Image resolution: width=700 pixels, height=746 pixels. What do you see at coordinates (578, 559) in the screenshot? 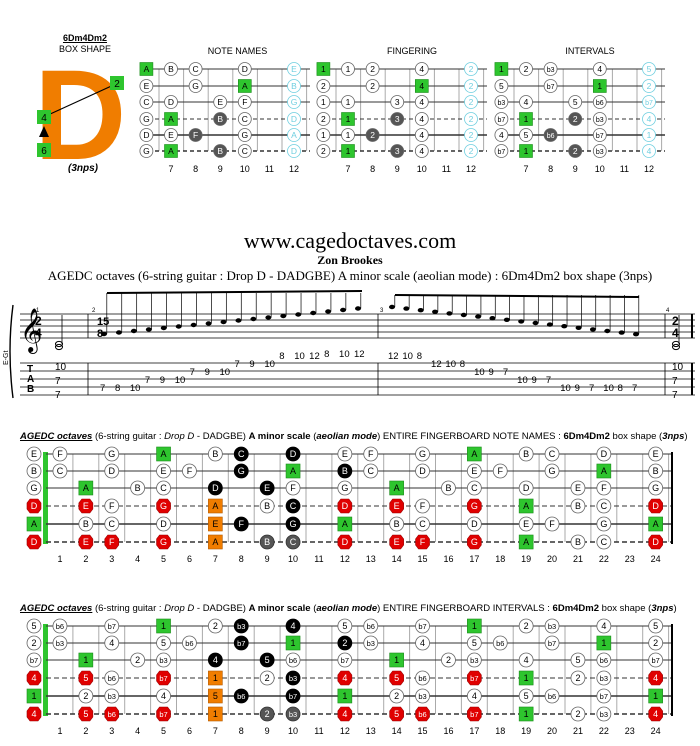
I see `fret-number: 21` at bounding box center [578, 559].